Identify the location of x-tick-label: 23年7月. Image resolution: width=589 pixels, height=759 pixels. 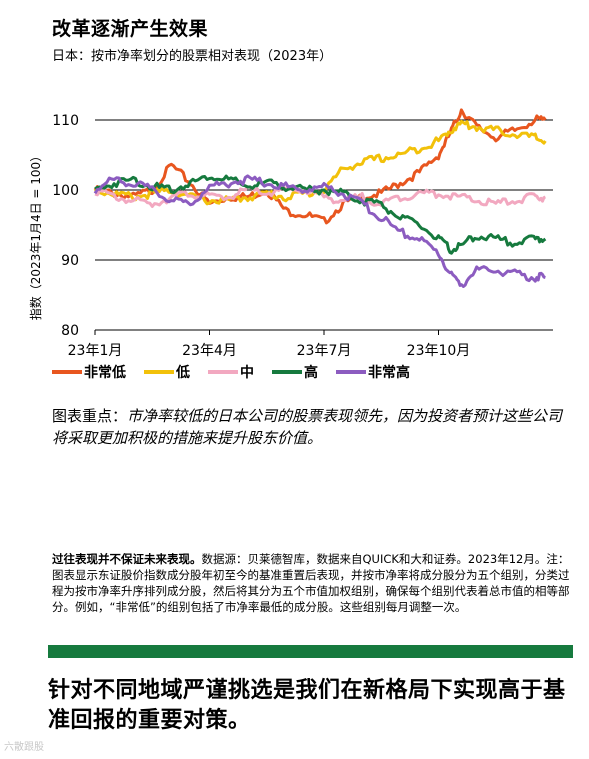
(324, 351).